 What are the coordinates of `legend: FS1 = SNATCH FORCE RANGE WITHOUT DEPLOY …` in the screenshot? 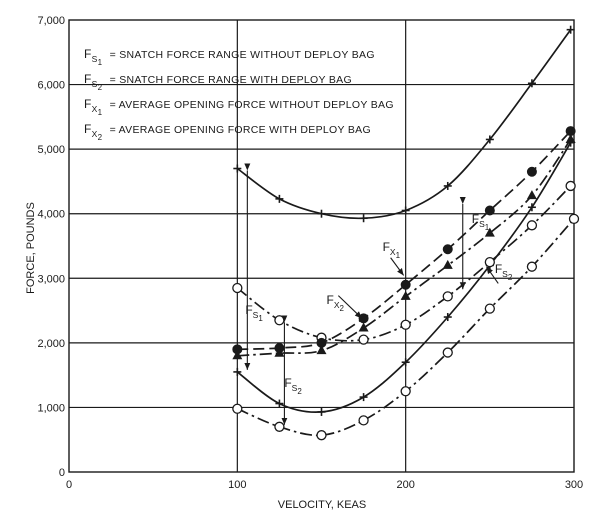 It's located at (239, 94).